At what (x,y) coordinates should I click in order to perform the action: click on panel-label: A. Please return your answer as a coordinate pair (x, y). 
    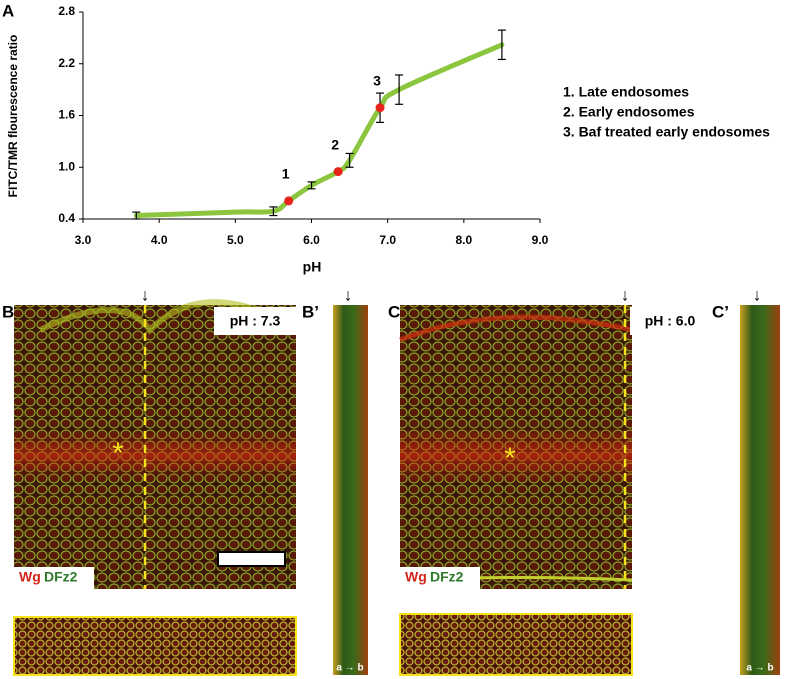
    Looking at the image, I should click on (8, 10).